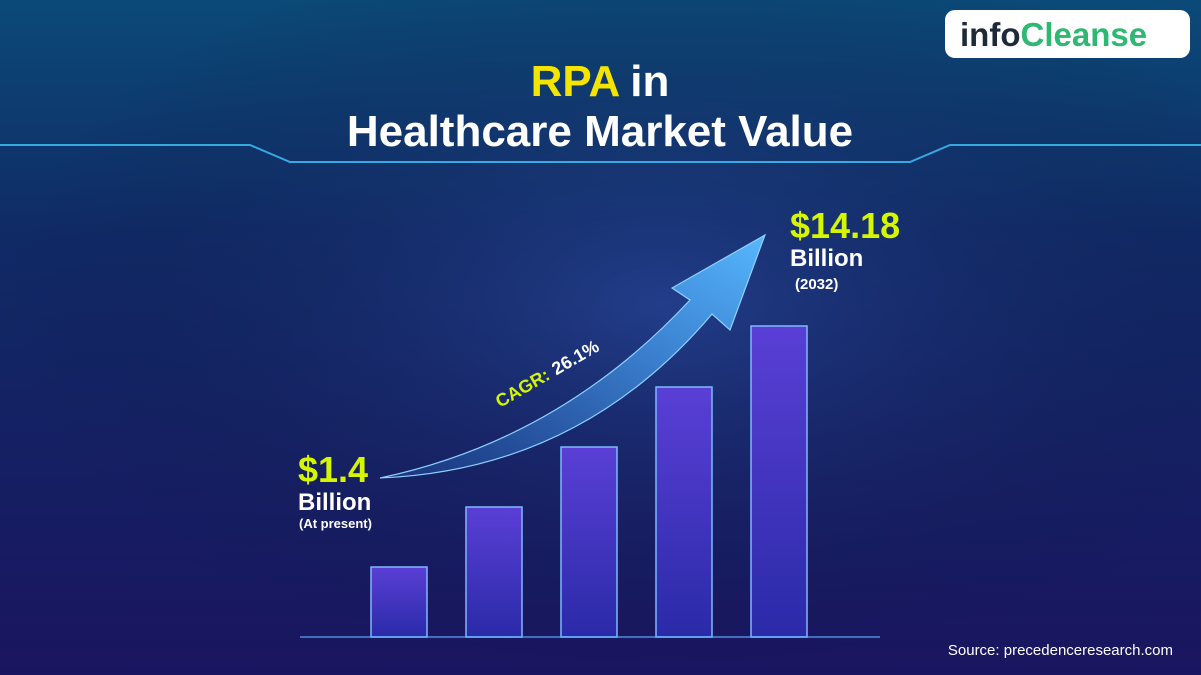 The width and height of the screenshot is (1201, 675). Describe the element at coordinates (333, 469) in the screenshot. I see `start-value: $1.4` at that location.